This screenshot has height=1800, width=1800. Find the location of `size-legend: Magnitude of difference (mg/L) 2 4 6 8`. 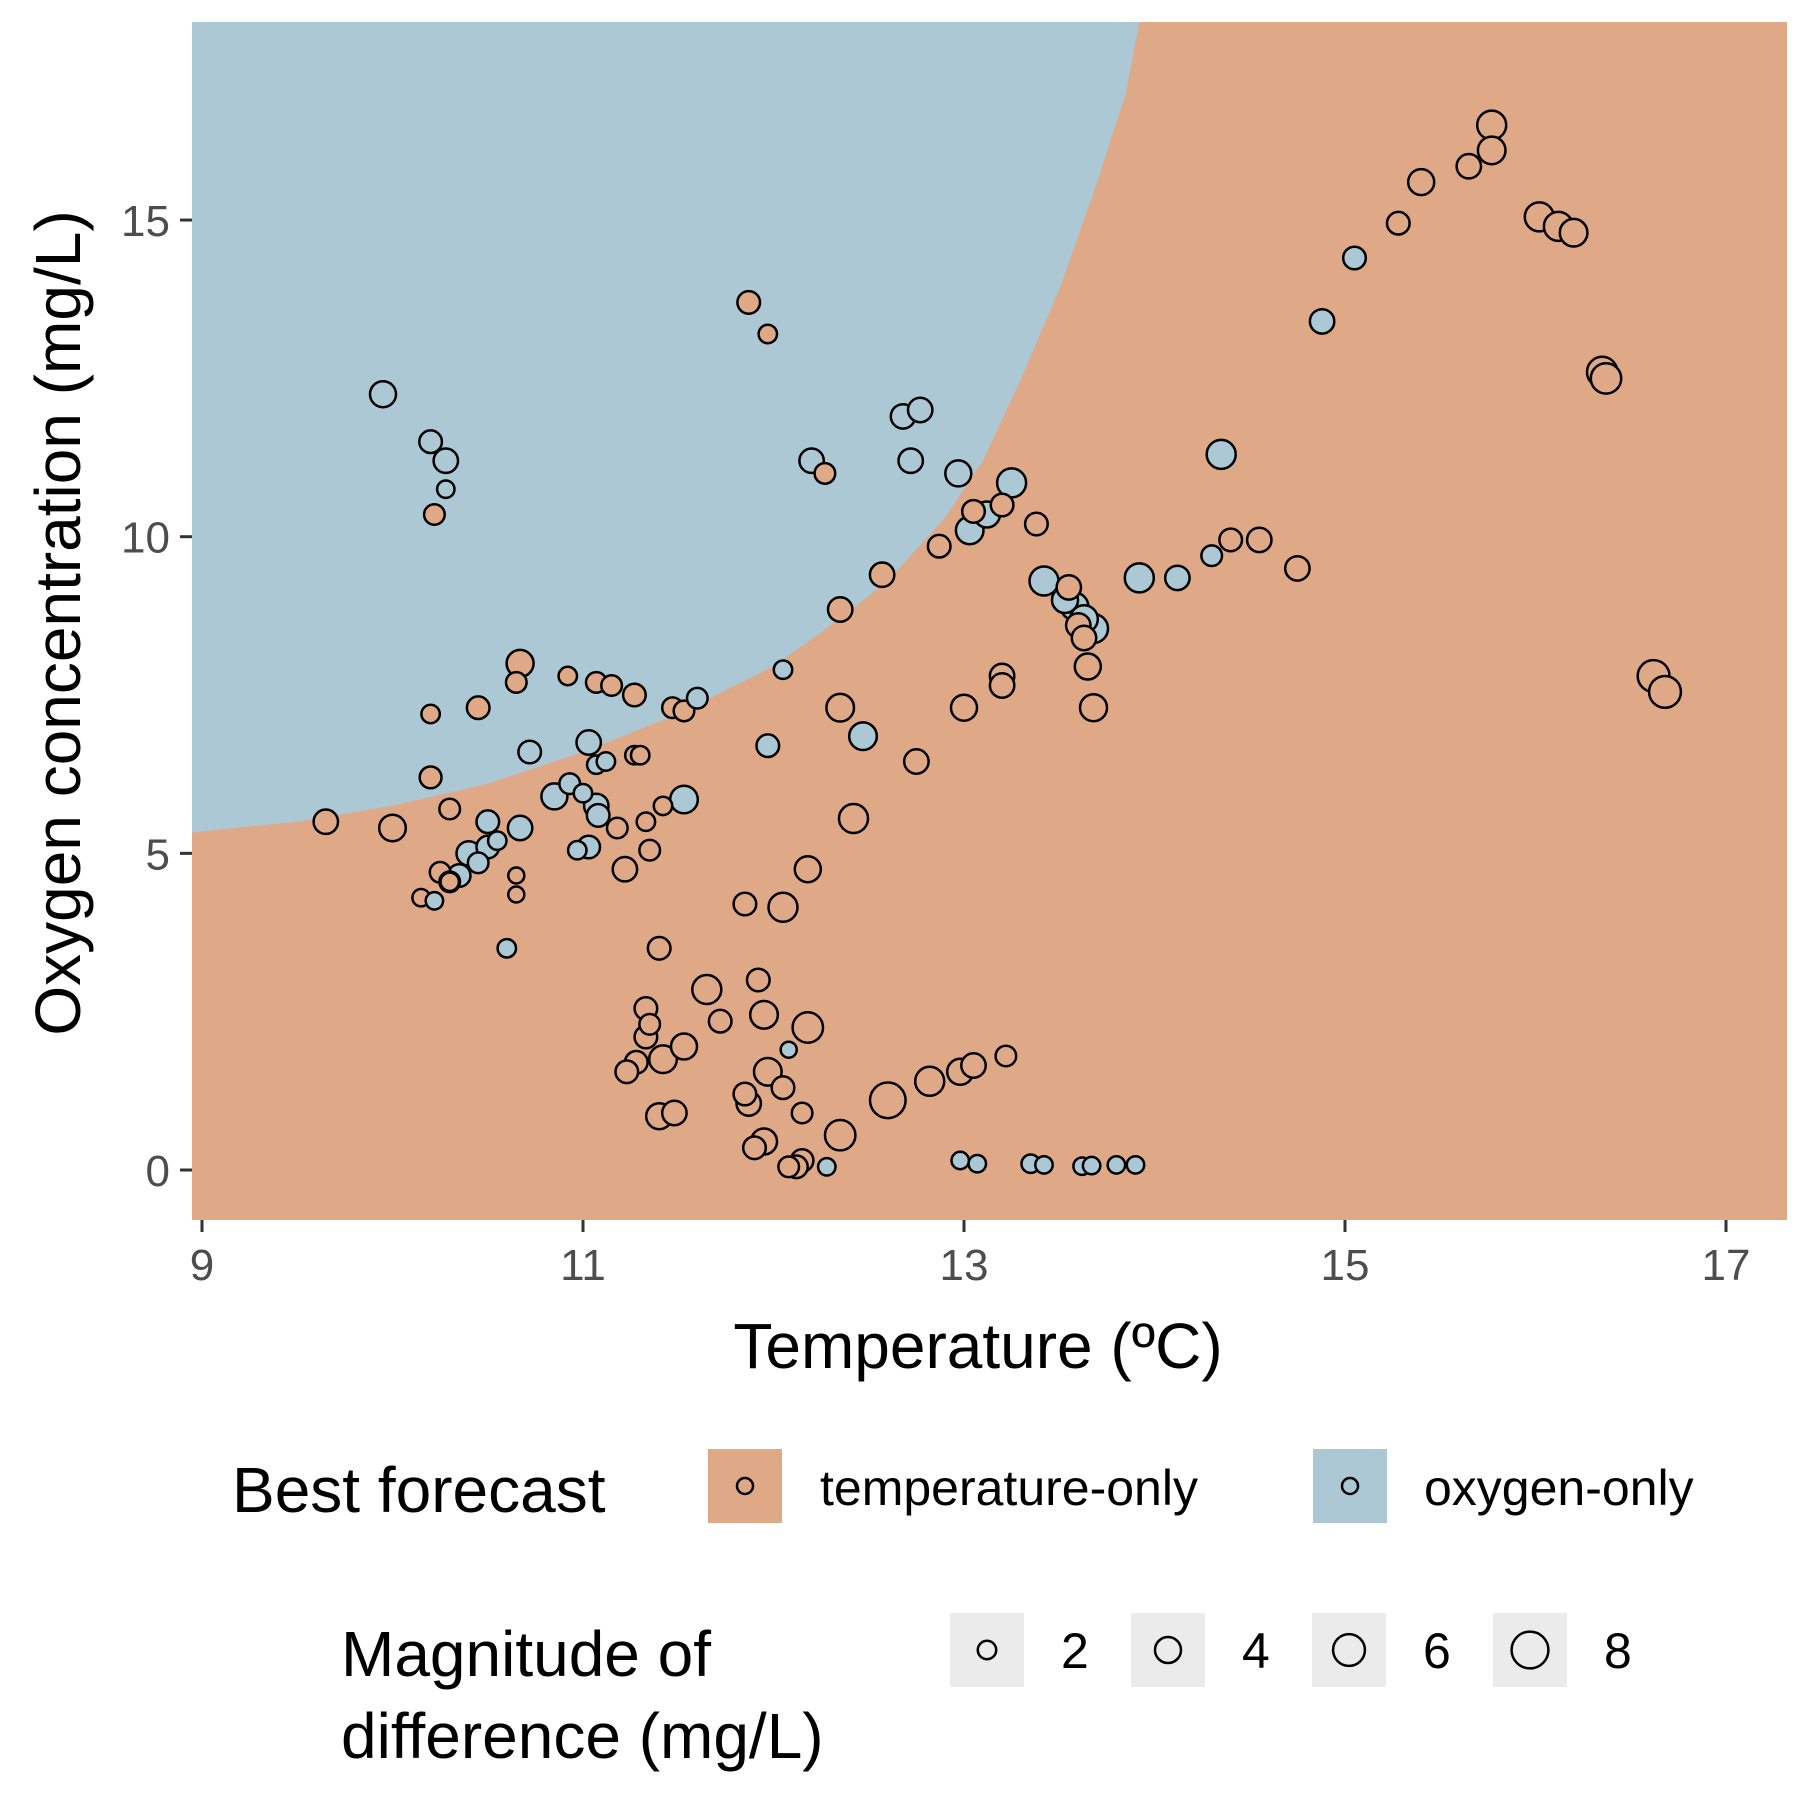

size-legend: Magnitude of difference (mg/L) 2 4 6 8 is located at coordinates (986, 1692).